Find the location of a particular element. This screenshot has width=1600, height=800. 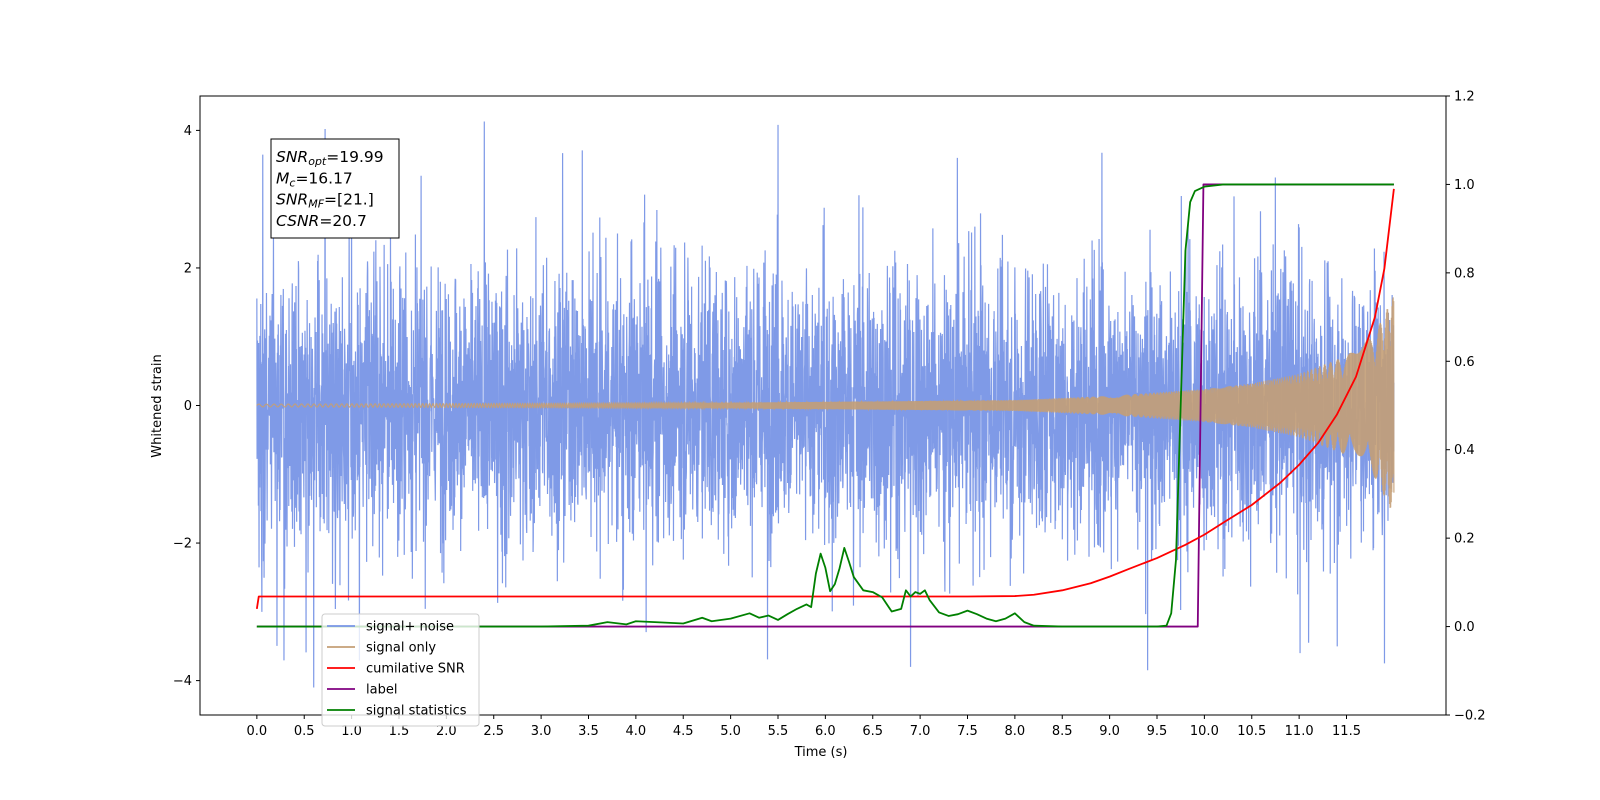

x-tick-label: 7.0 is located at coordinates (920, 731).